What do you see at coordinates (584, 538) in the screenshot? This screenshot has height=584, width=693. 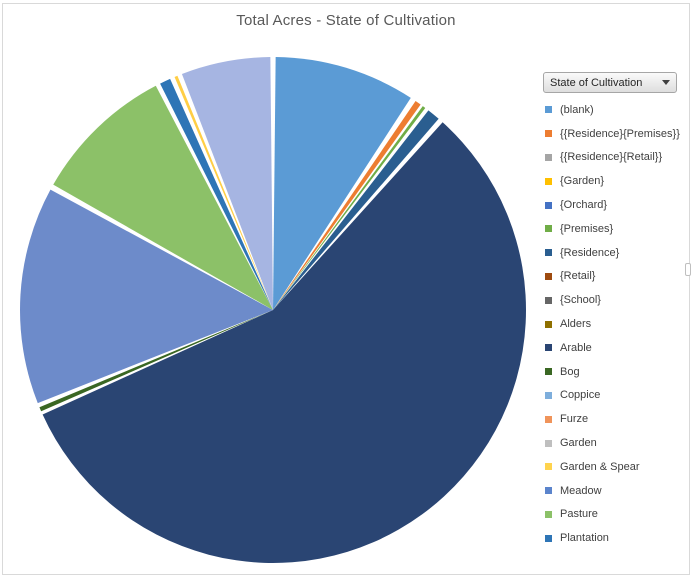 I see `legend-label: Plantation` at bounding box center [584, 538].